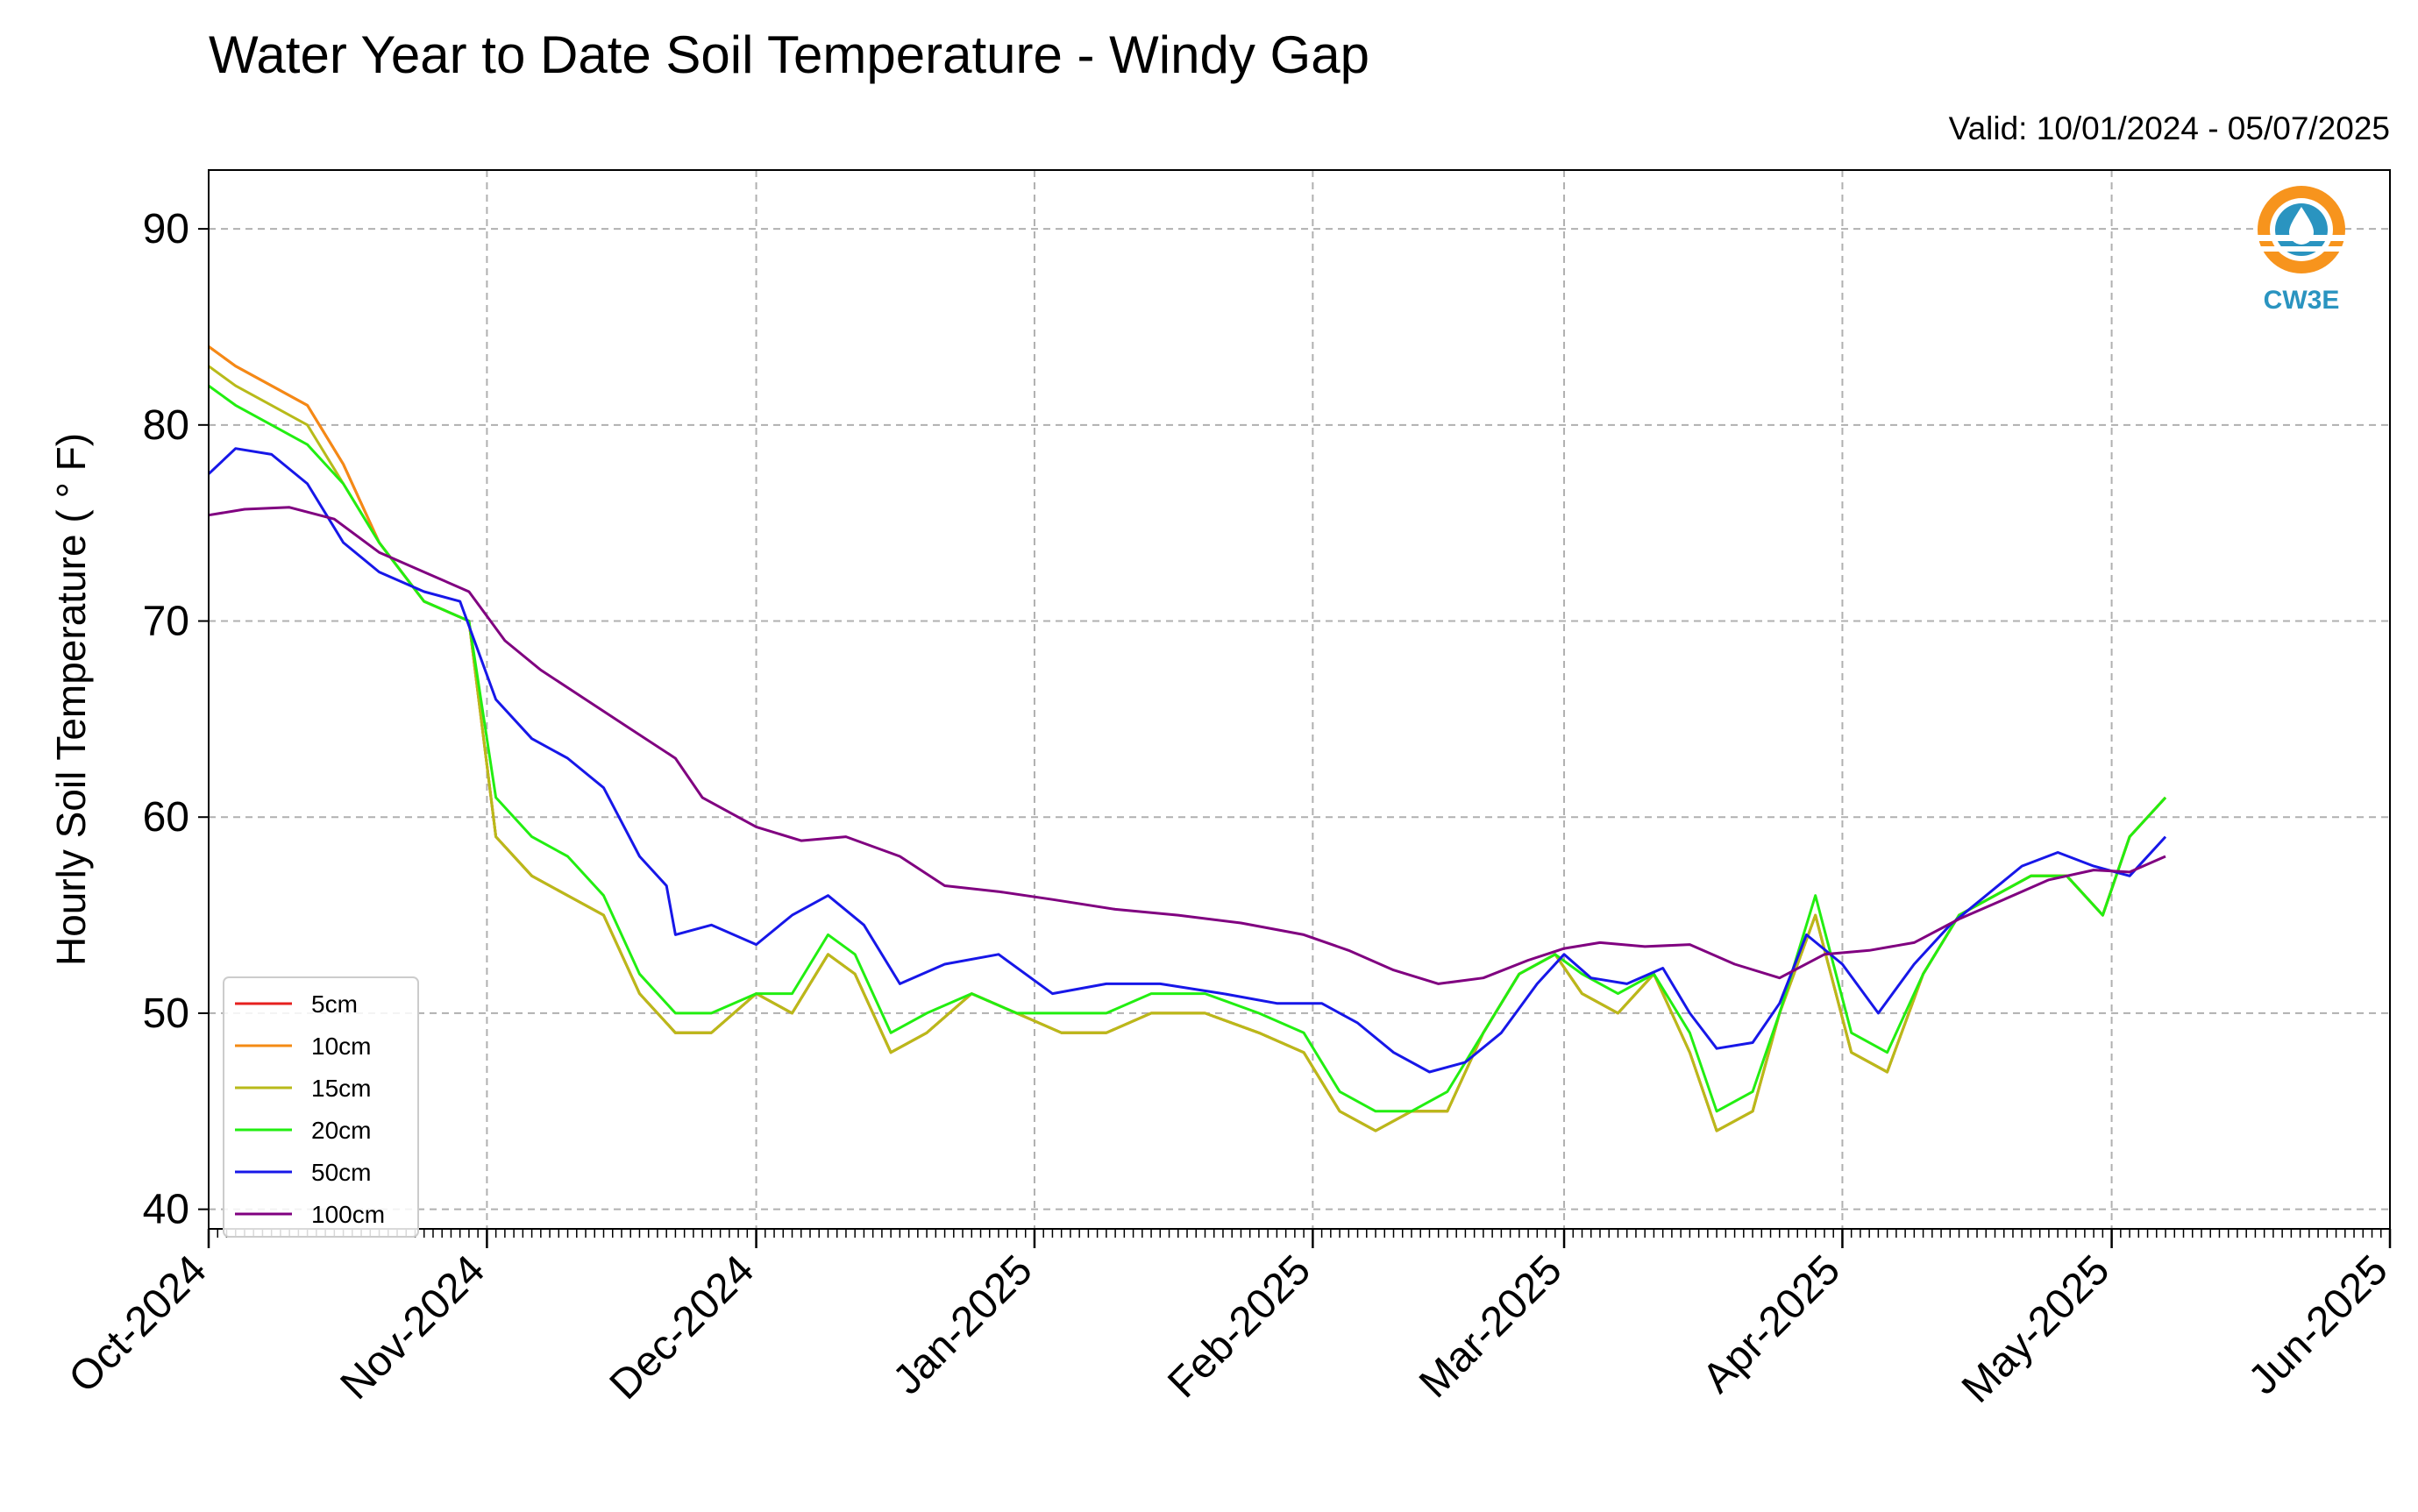 The image size is (2418, 1512). I want to click on y-axis-label: Hourly Soil Temperature ( ° F), so click(71, 699).